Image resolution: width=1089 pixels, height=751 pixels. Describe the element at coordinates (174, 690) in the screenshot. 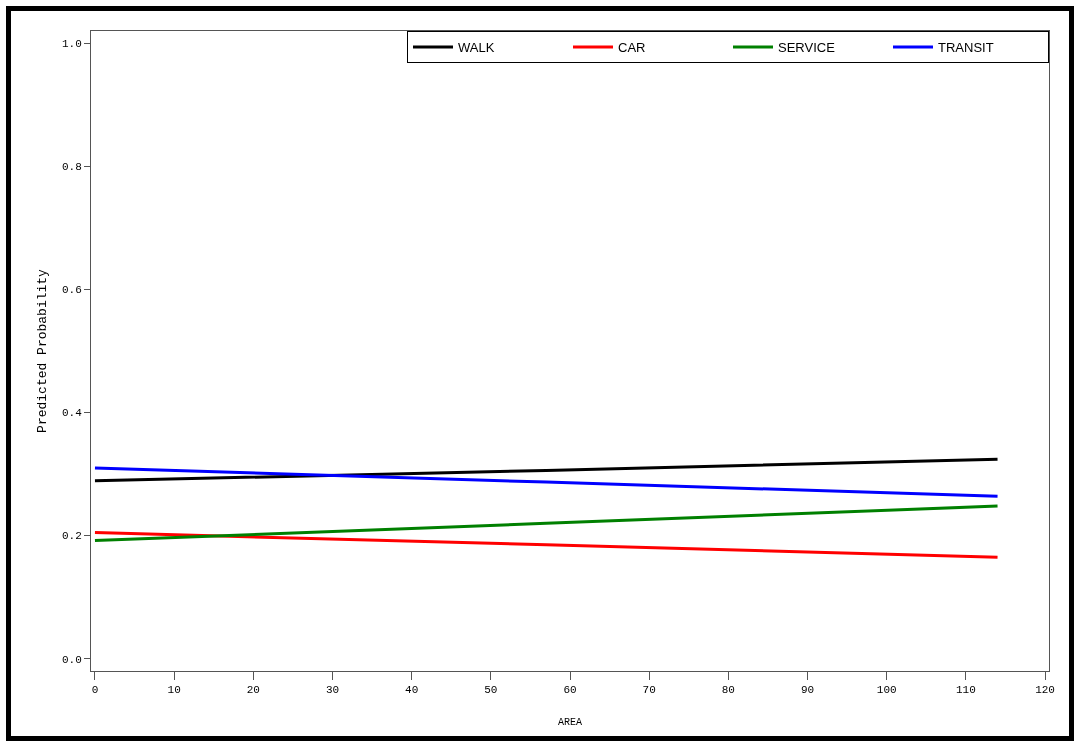

I see `x-tick-label: 10` at that location.